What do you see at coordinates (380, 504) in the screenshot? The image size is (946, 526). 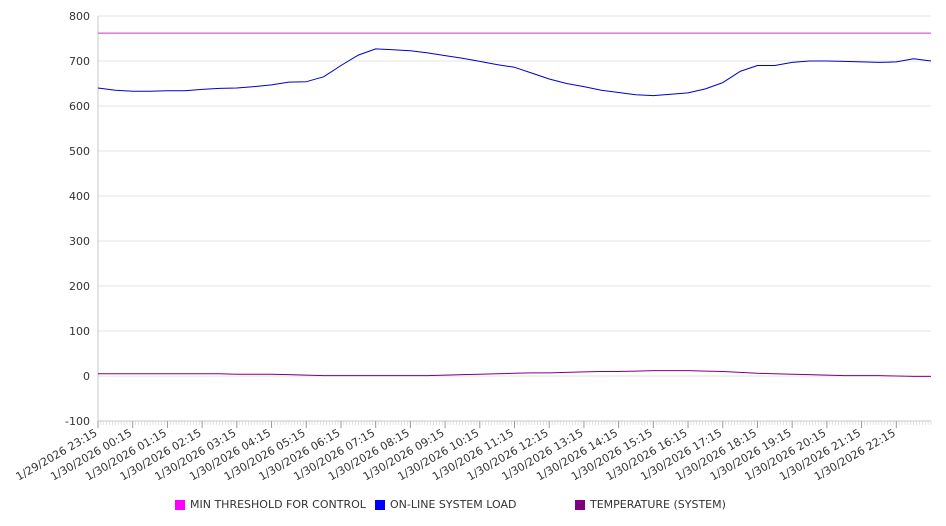 I see `legend-swatch-system-load` at bounding box center [380, 504].